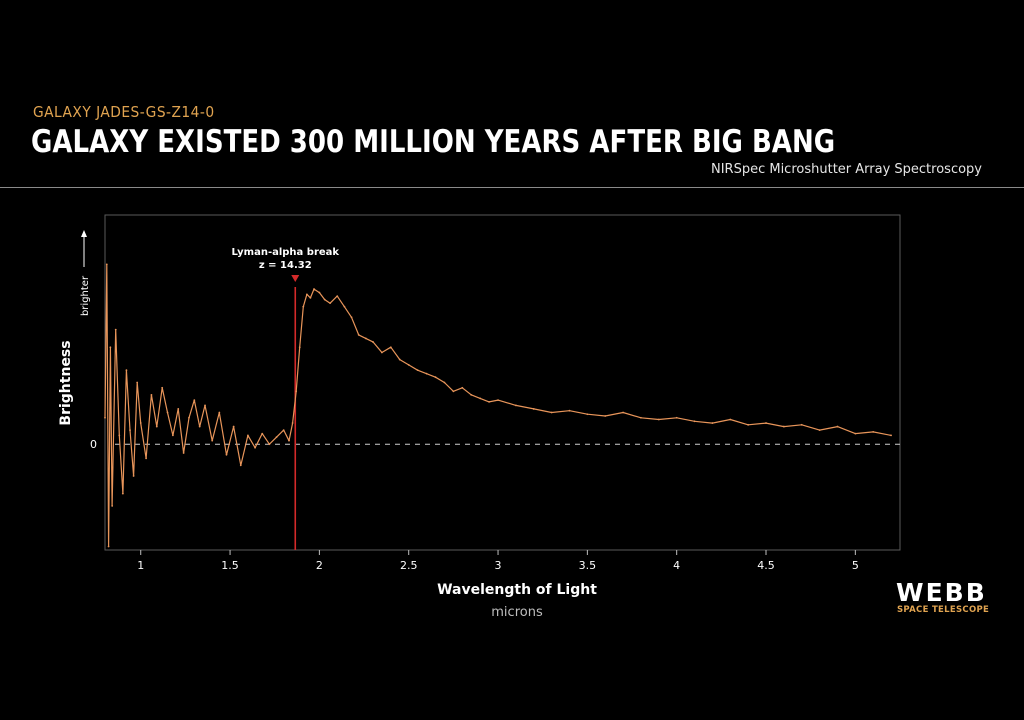  I want to click on x-tick-label: 5, so click(855, 565).